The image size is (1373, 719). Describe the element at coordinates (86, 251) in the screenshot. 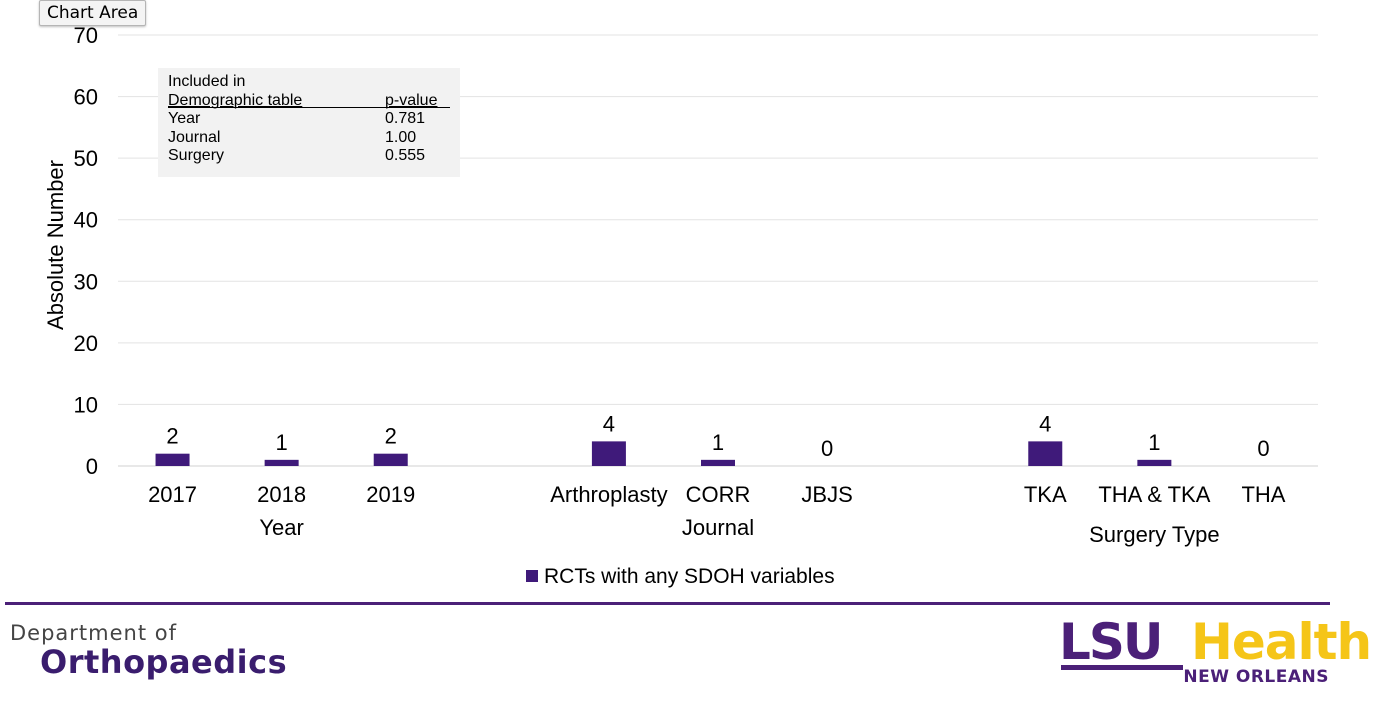

I see `y-tick-labels: 0 10 20 30 40 50 60 70` at that location.